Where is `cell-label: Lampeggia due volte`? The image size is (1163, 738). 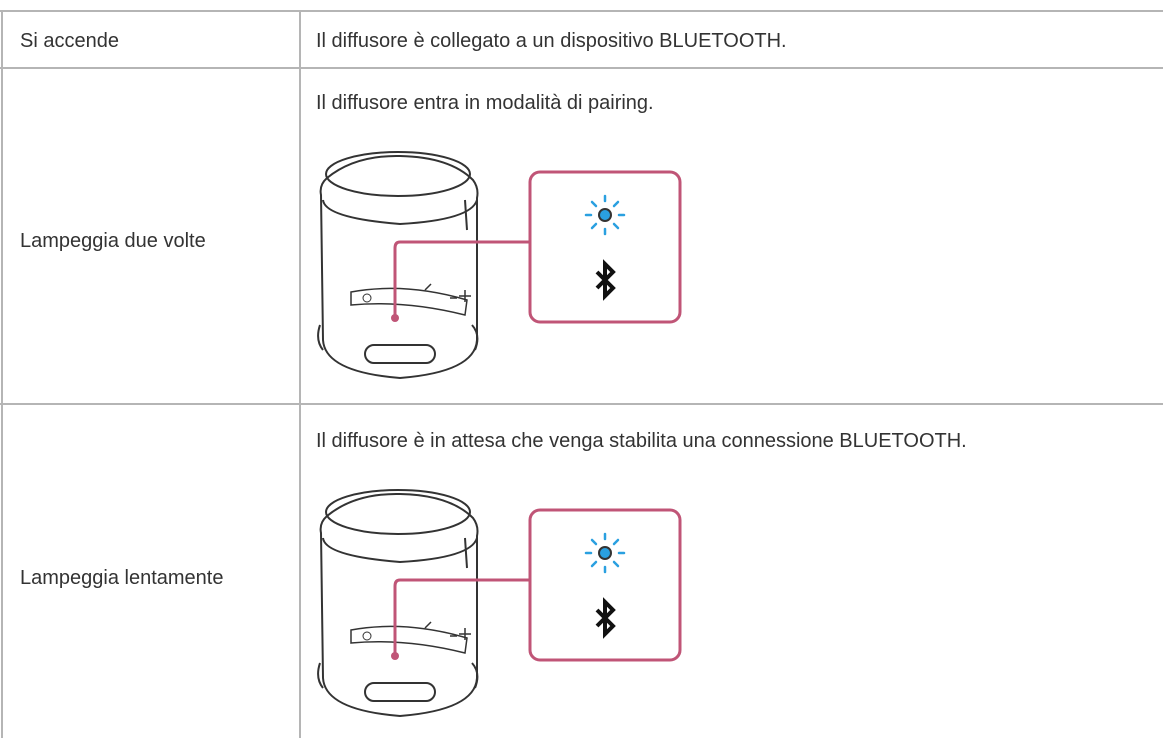 cell-label: Lampeggia due volte is located at coordinates (113, 241).